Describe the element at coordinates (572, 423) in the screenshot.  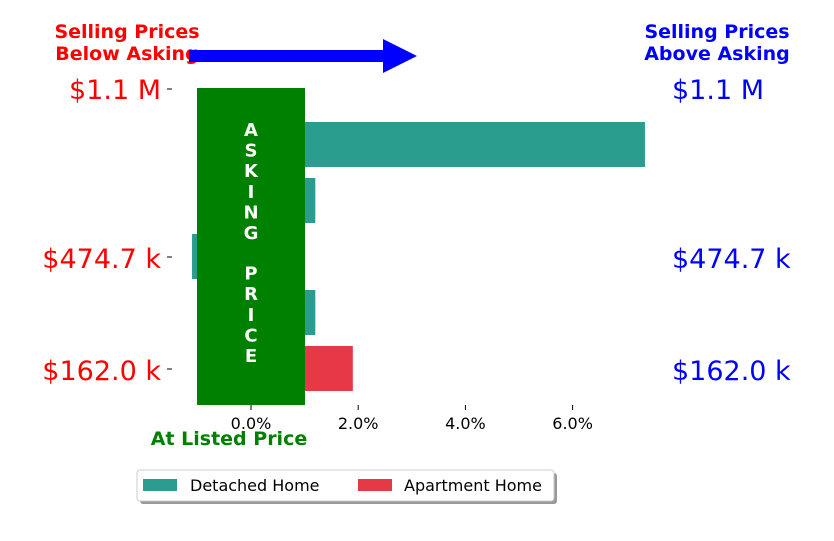
I see `x-tick-label-3: 6.0%` at that location.